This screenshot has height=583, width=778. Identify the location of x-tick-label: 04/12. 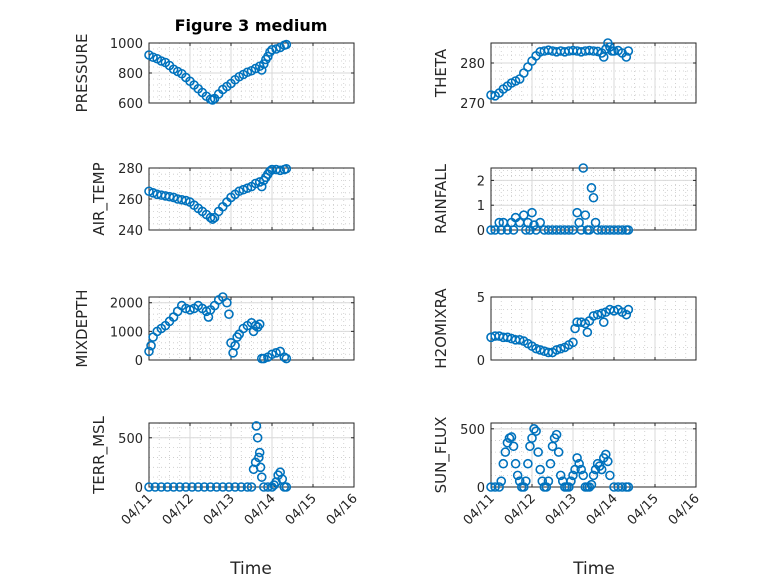
(520, 509).